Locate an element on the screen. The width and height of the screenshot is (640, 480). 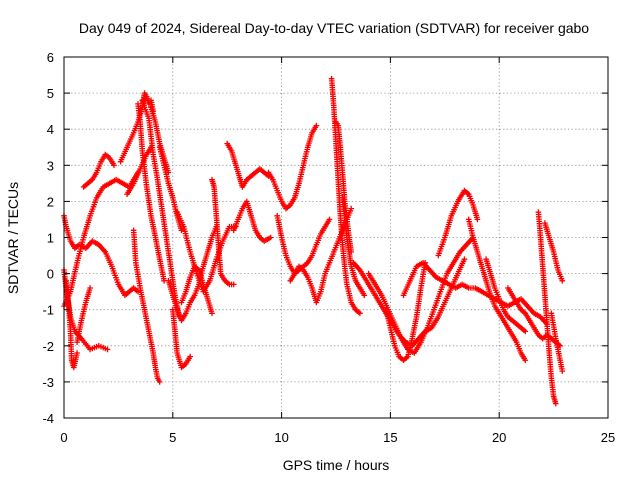
y-tick-label: -1 is located at coordinates (48, 310).